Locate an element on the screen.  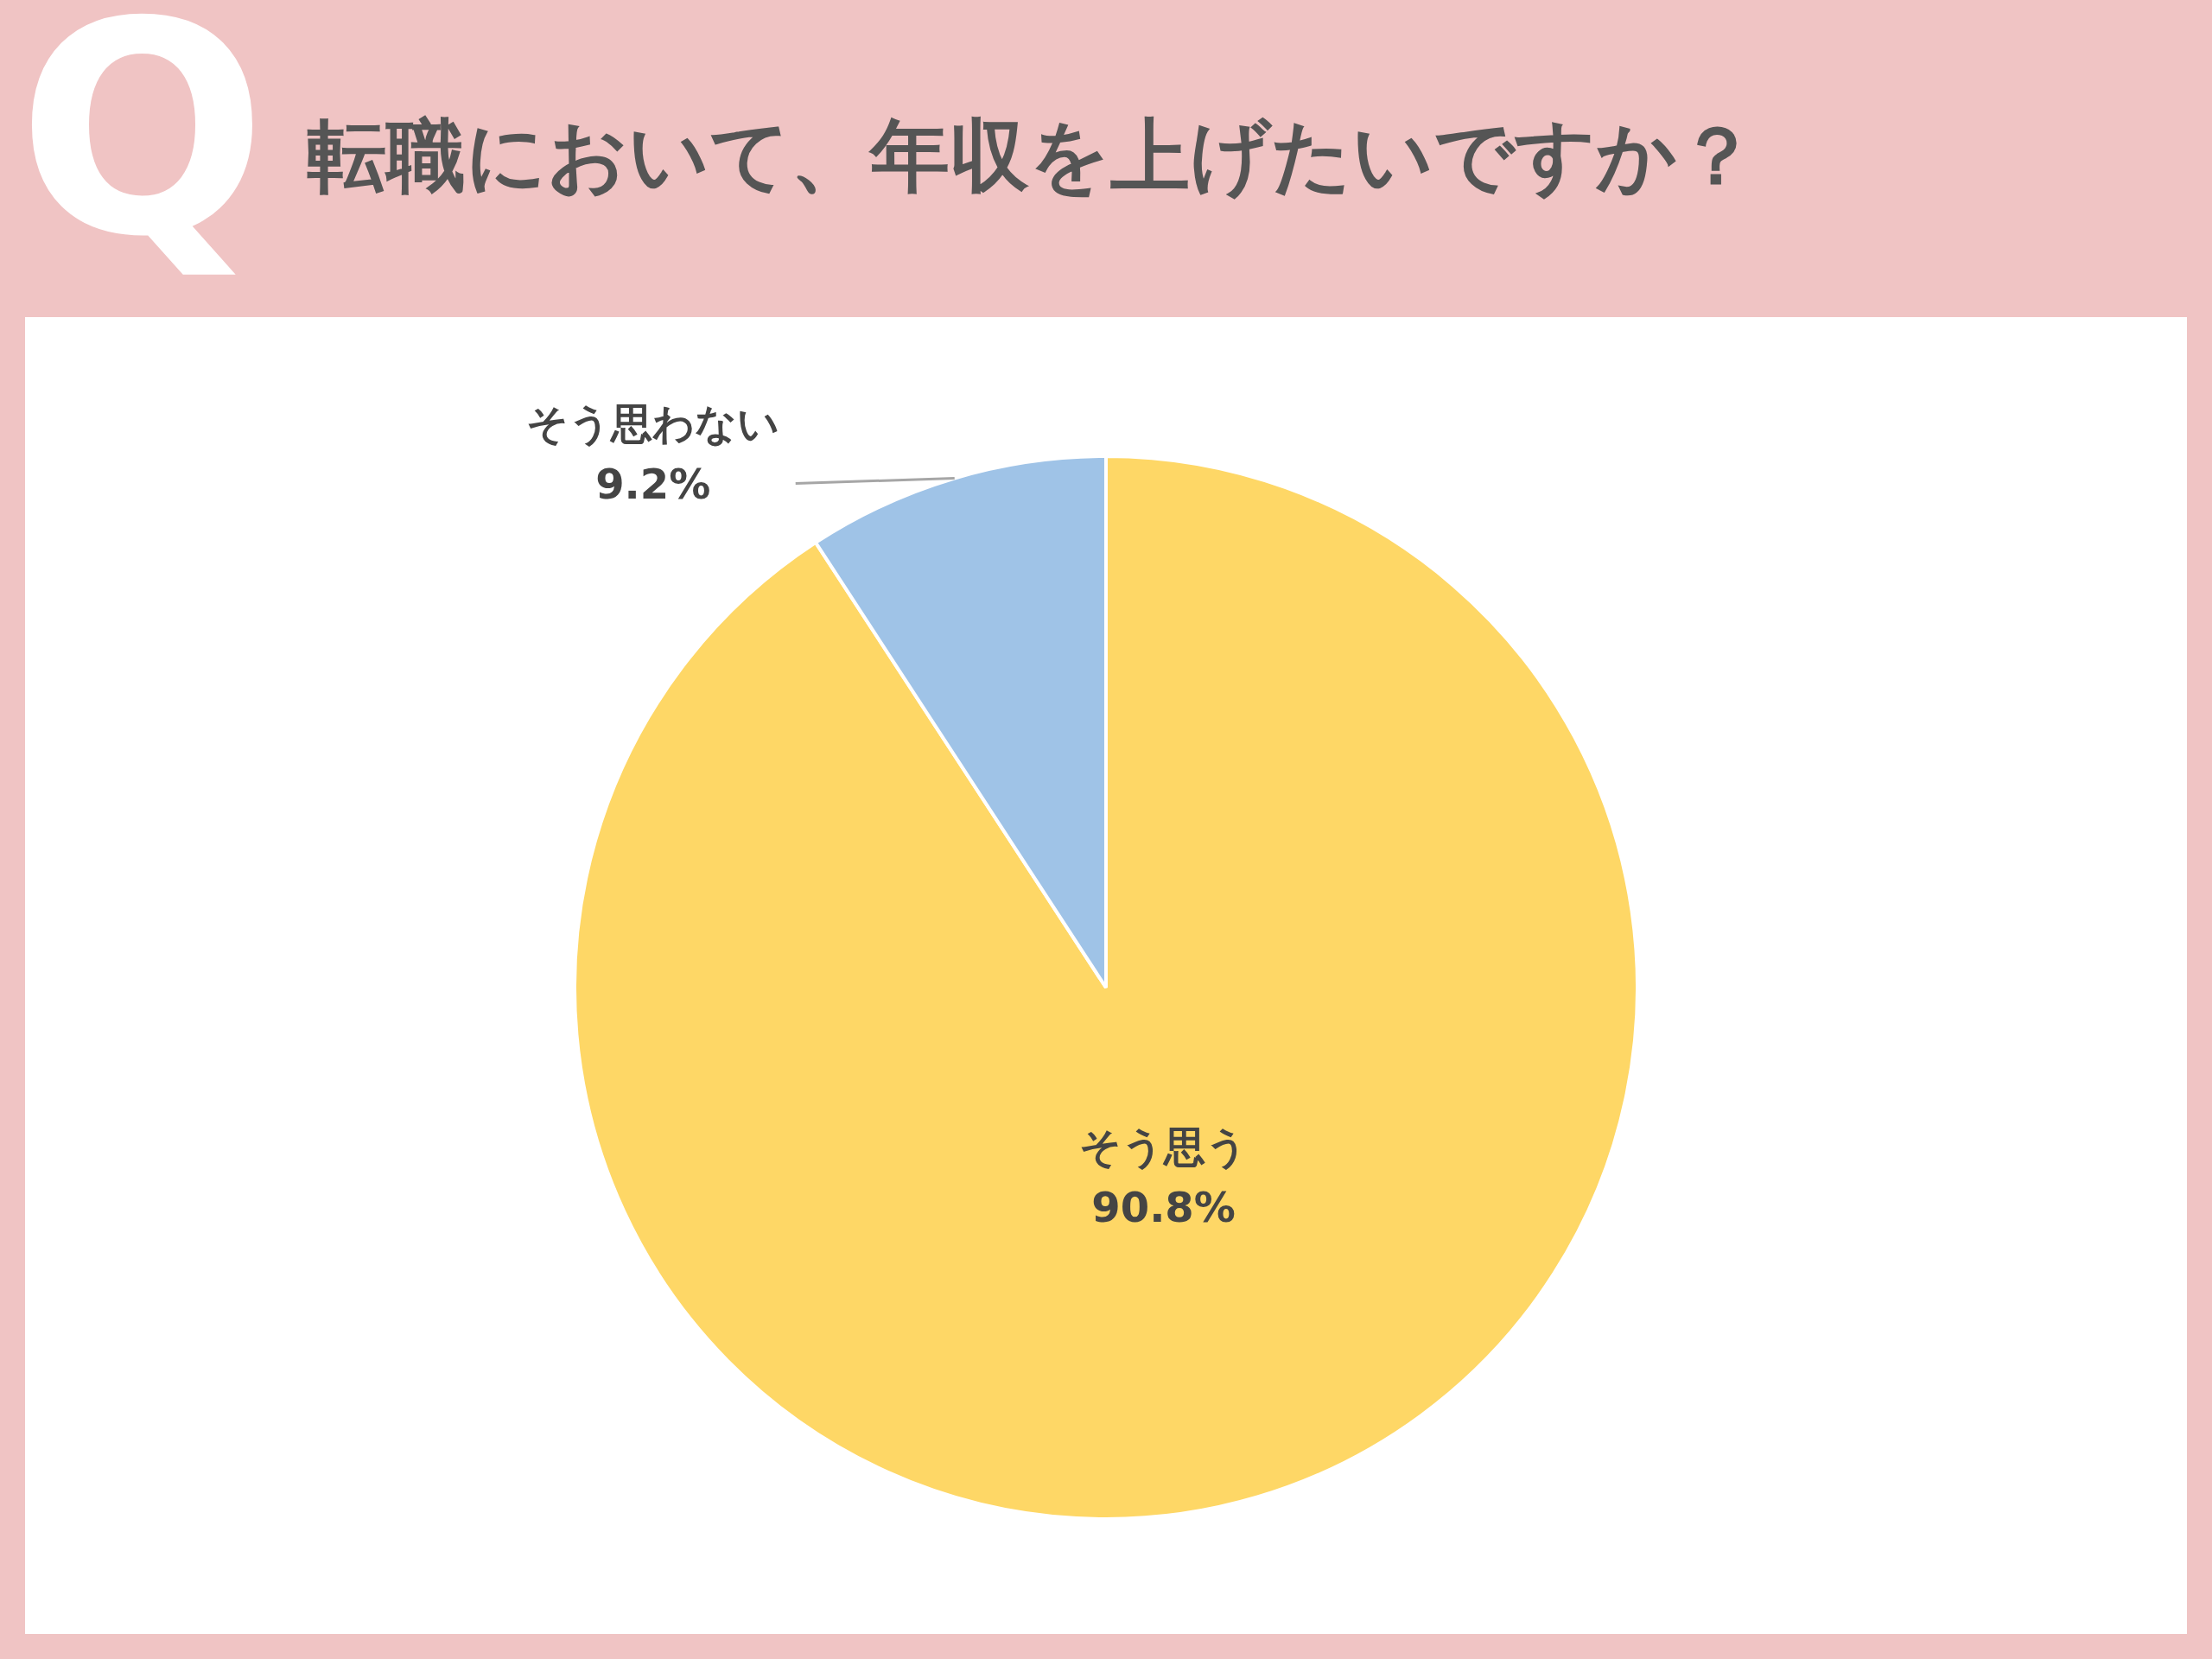
chart-title: 転職において、年収を上げたいですか？ is located at coordinates (1032, 156).